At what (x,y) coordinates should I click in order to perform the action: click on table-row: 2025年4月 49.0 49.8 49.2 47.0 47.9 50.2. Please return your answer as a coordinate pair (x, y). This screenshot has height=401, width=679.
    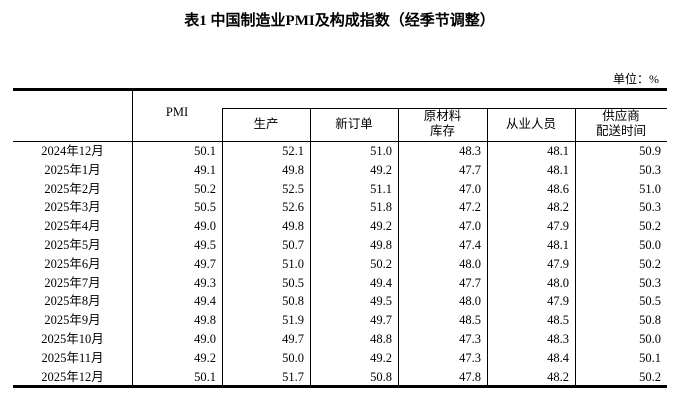
    Looking at the image, I should click on (340, 226).